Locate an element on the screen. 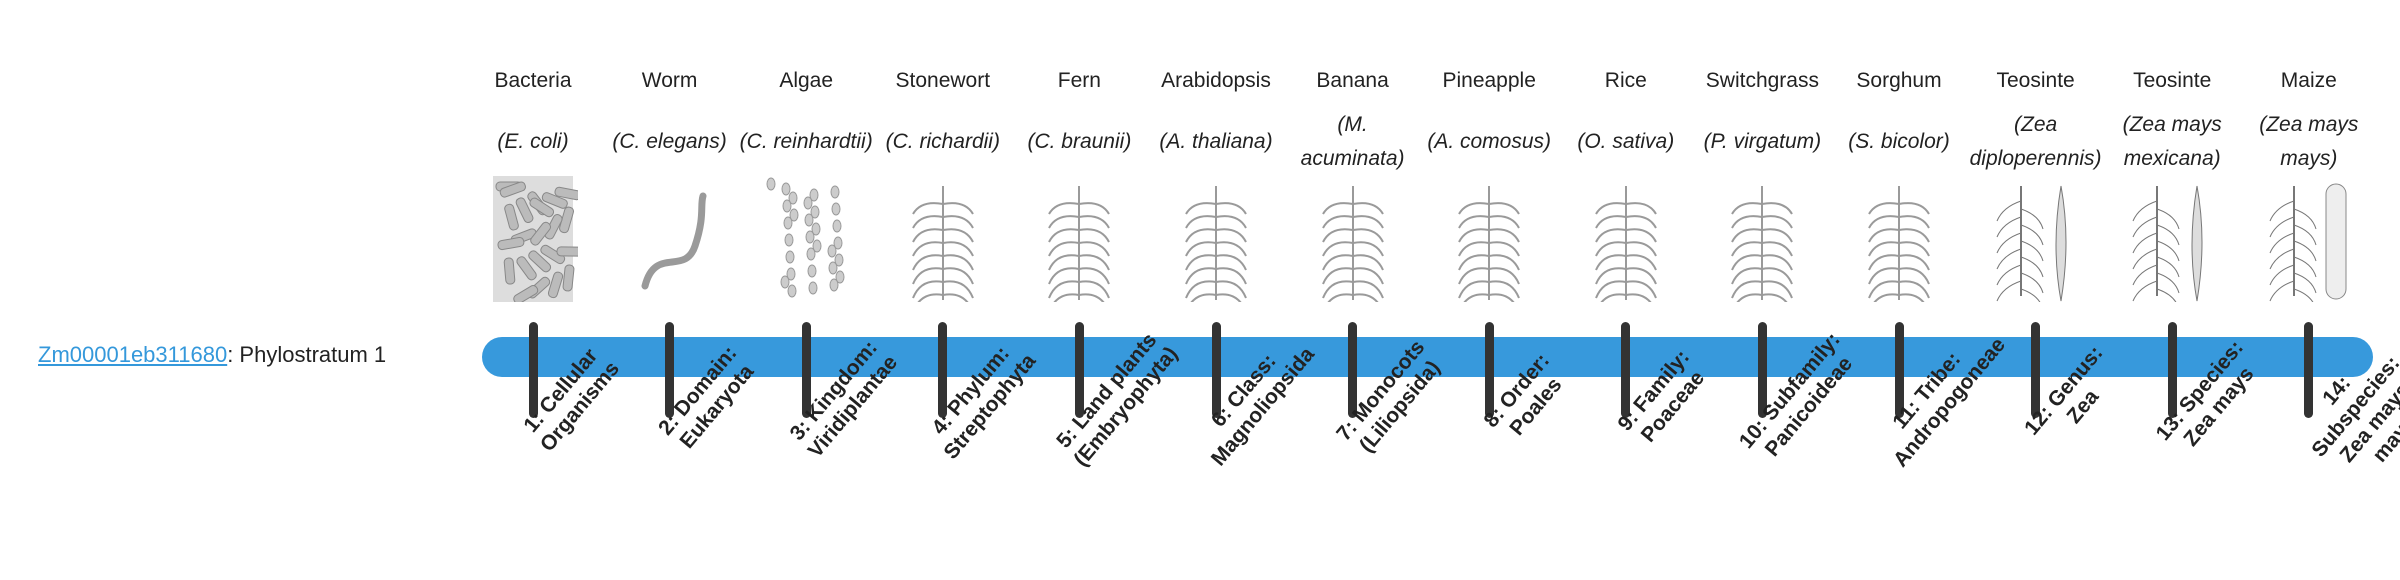 The height and width of the screenshot is (580, 2400). scientific-name-text: (O. sativa) is located at coordinates (1626, 141).